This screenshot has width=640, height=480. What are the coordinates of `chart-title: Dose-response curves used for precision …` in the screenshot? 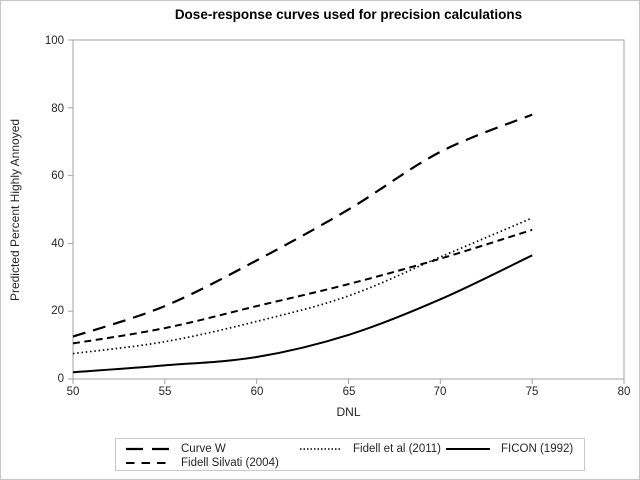 It's located at (348, 14).